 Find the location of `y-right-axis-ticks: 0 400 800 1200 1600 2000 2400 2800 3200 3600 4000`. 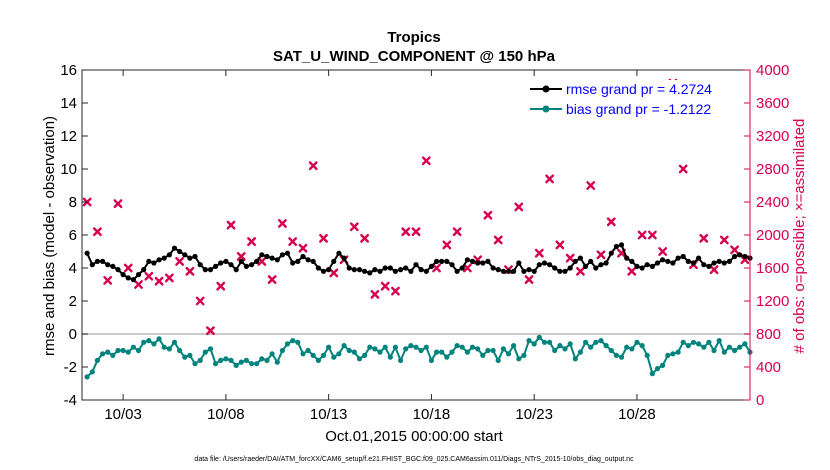

y-right-axis-ticks: 0 400 800 1200 1600 2000 2400 2800 3200 3600 4000 is located at coordinates (766, 235).